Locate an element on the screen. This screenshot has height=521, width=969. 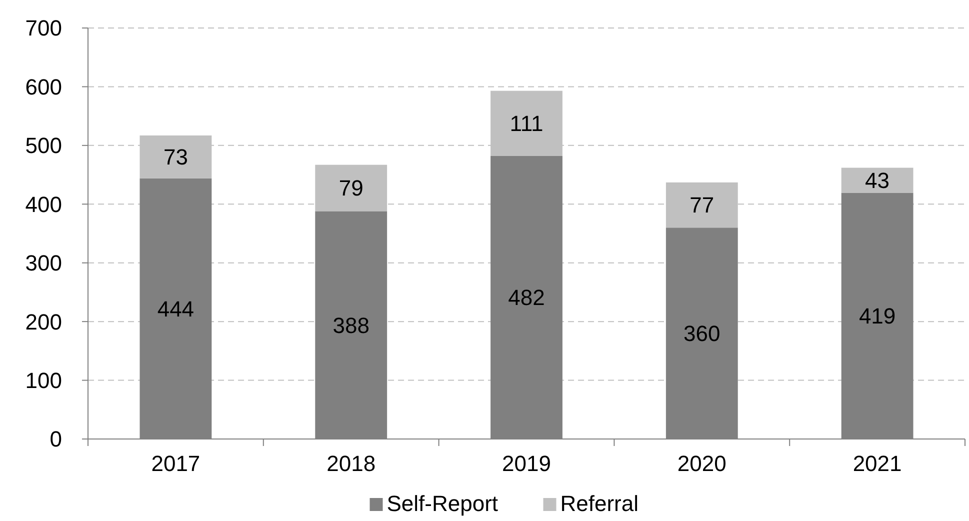
x-tick-label: 2017 is located at coordinates (175, 463).